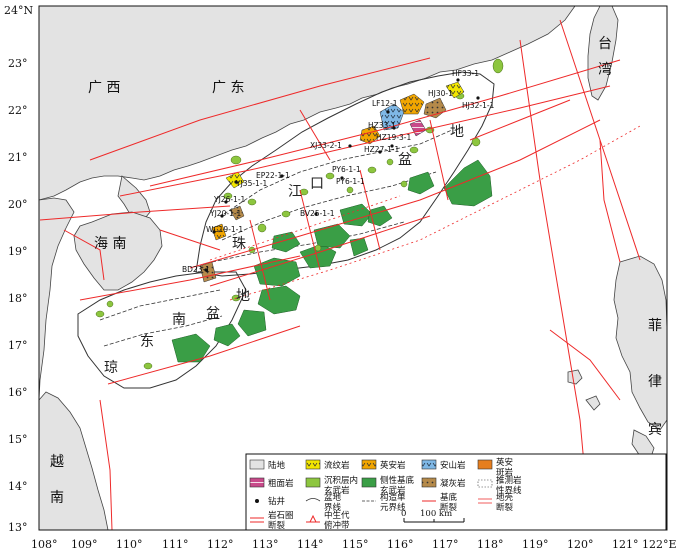 The image size is (679, 559). I want to click on lat-label: 16°, so click(18, 392).